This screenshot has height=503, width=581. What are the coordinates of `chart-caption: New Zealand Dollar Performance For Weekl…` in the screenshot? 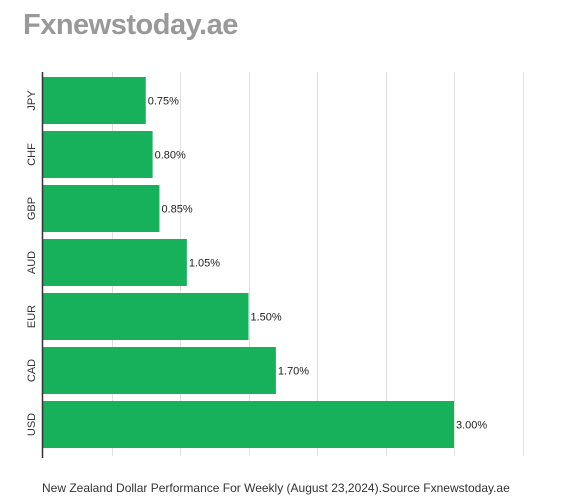 It's located at (276, 488).